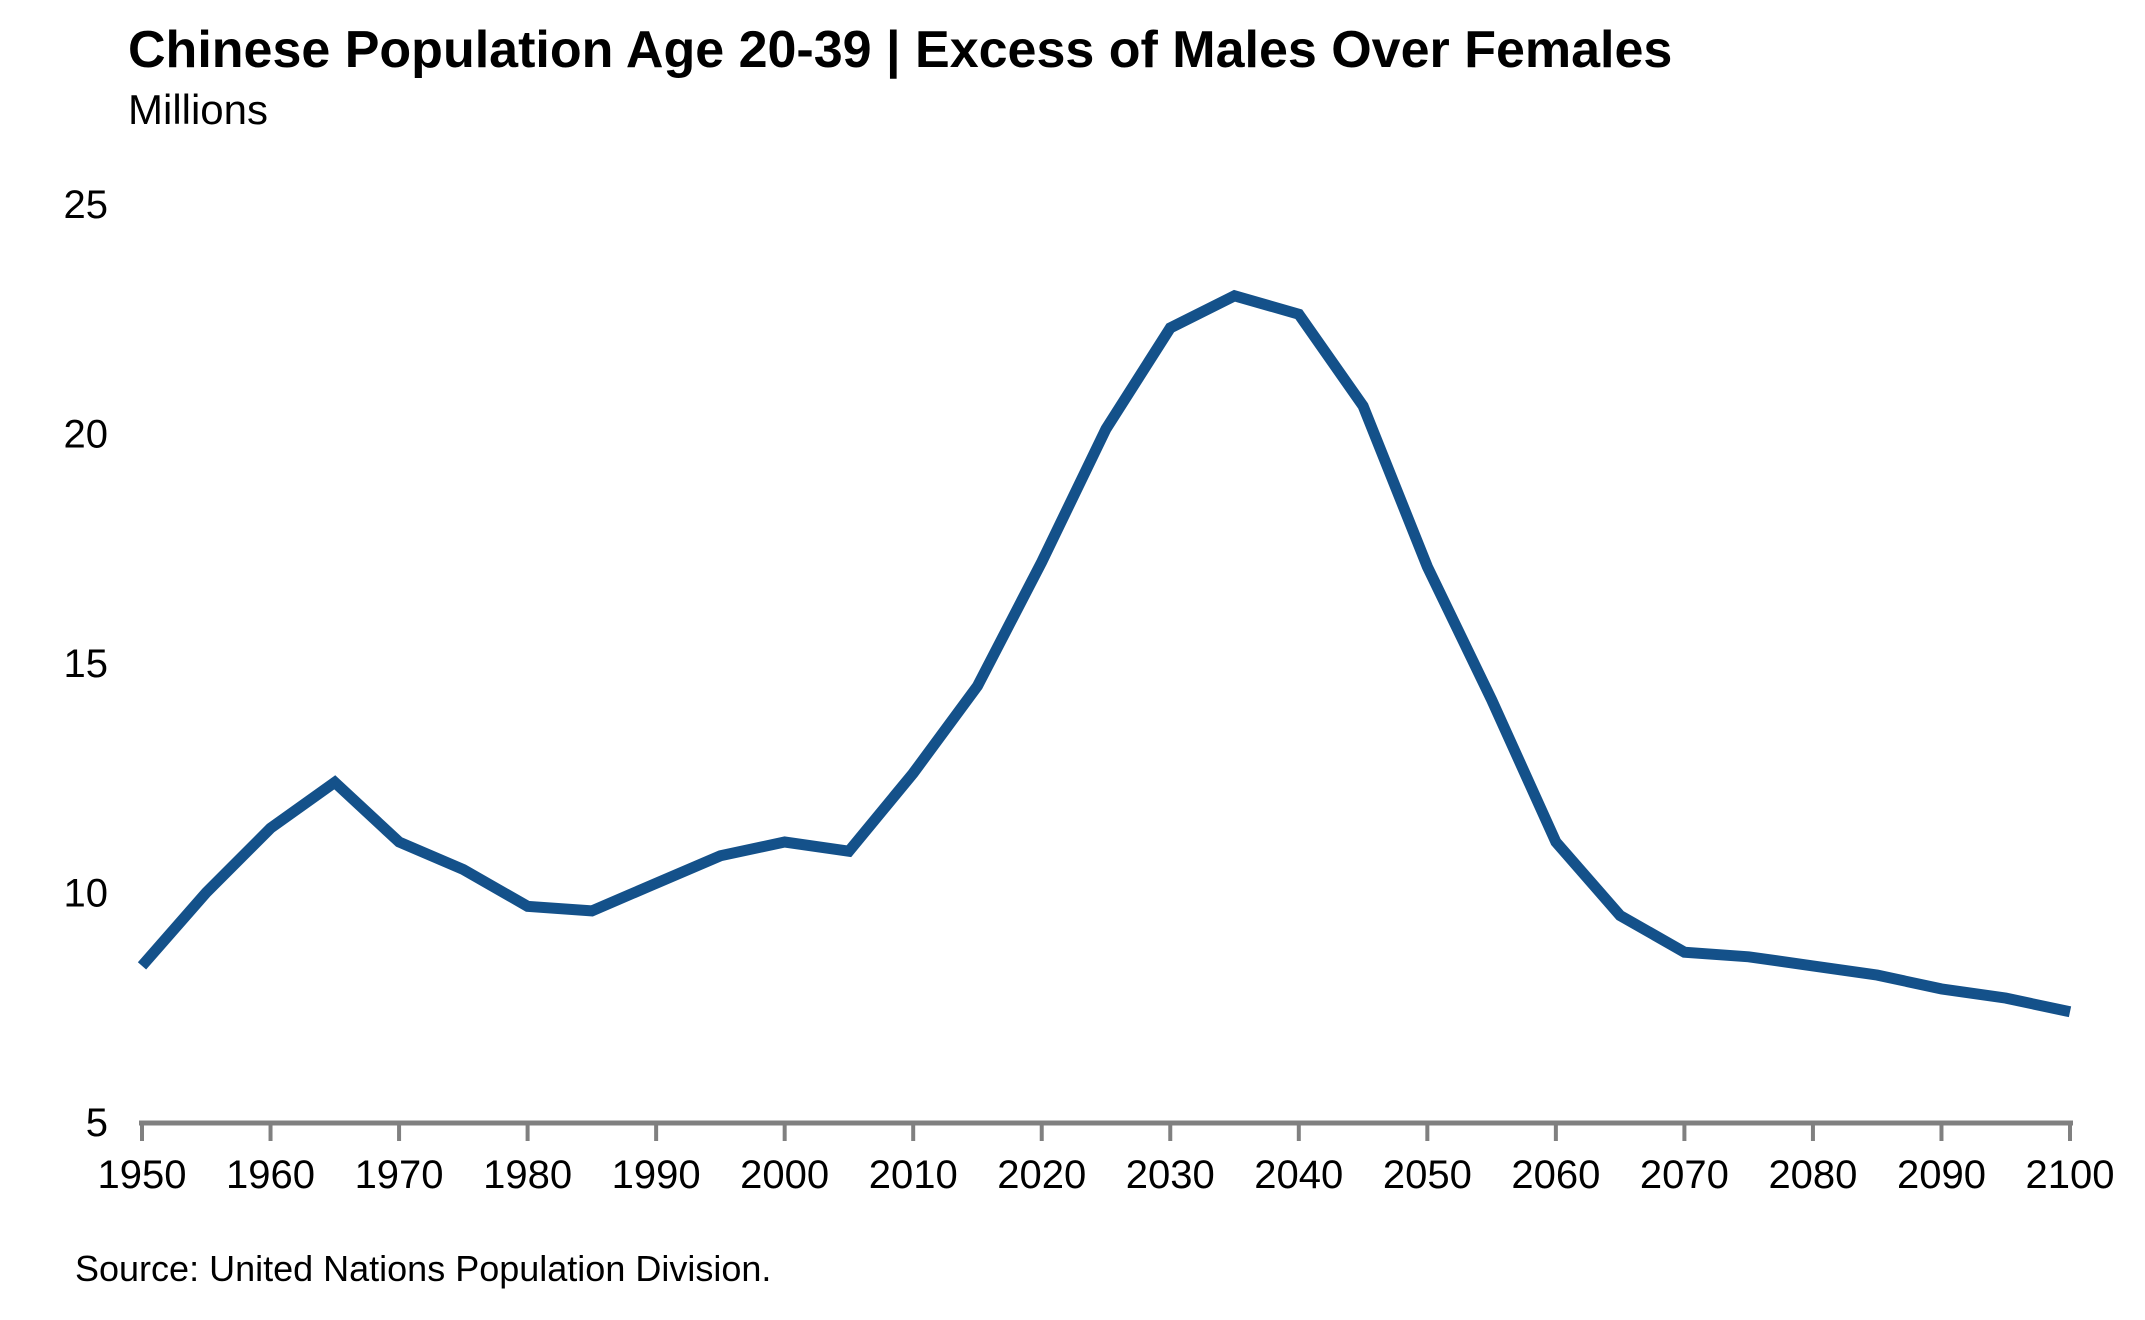 The width and height of the screenshot is (2145, 1320). I want to click on x-axis-label: 2100, so click(2070, 1175).